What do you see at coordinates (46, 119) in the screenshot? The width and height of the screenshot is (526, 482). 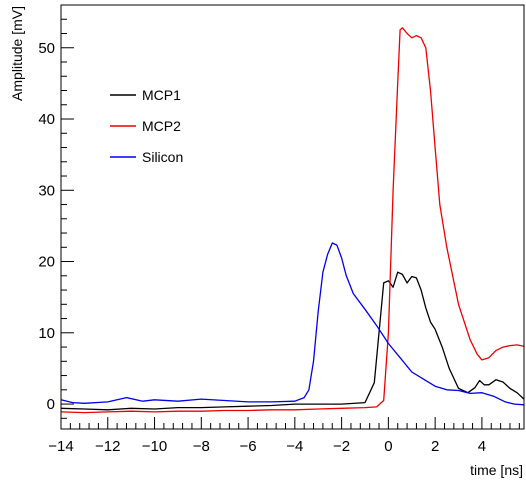 I see `y-tick-label: 40` at bounding box center [46, 119].